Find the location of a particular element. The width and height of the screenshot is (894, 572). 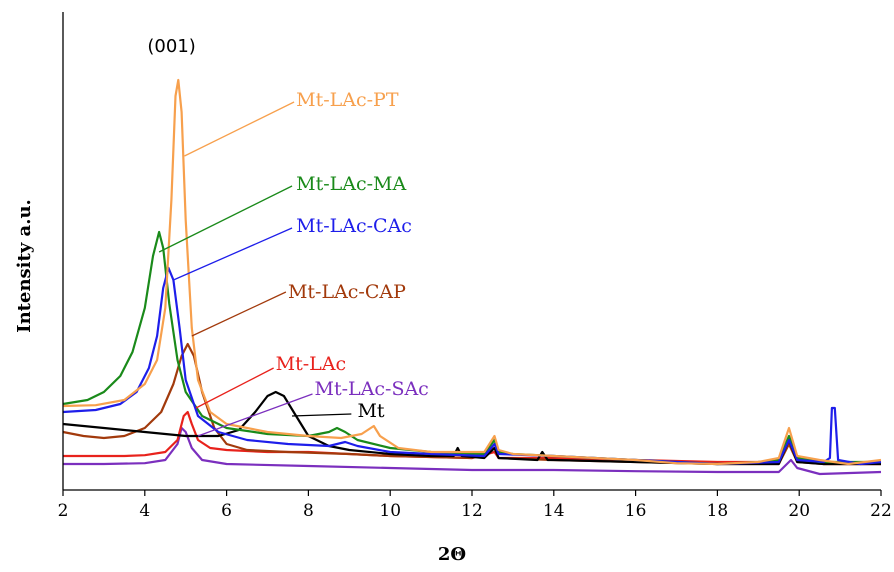

x-tick-label-8: 8 is located at coordinates (308, 511).